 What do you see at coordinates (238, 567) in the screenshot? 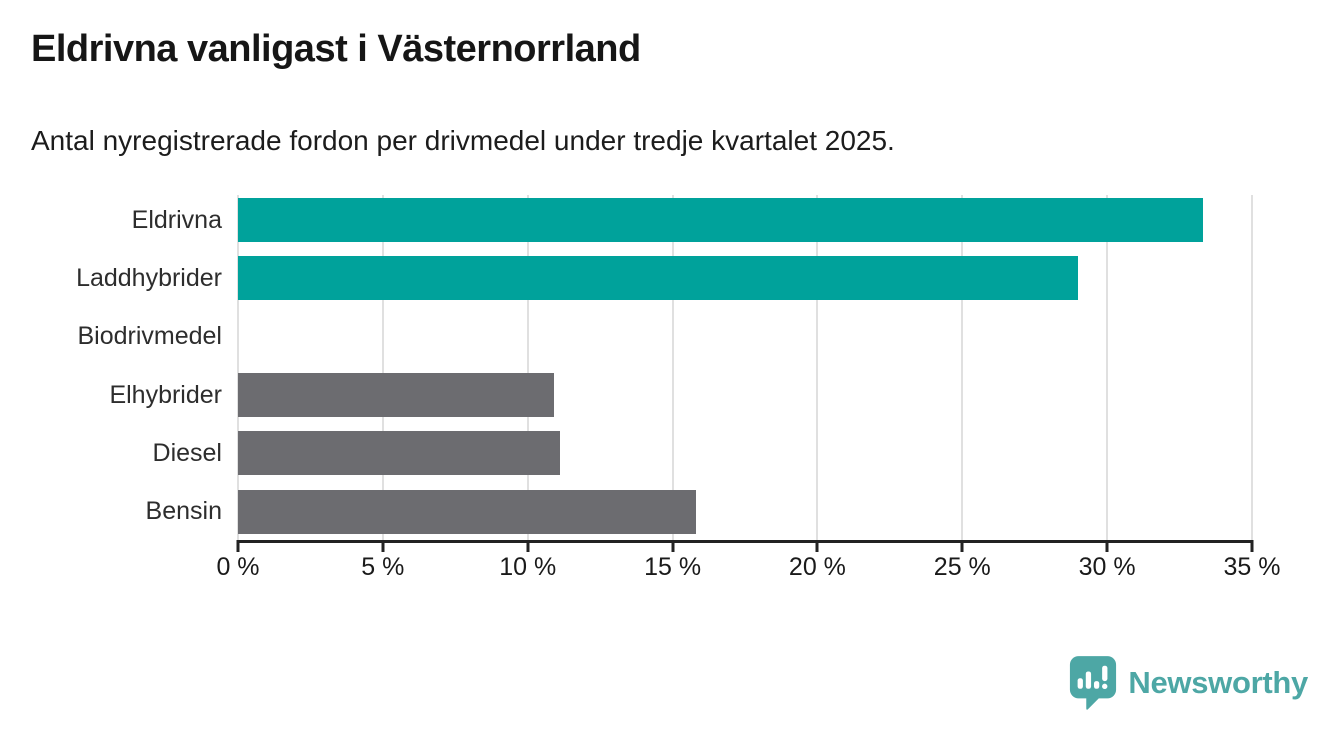
I see `axis-tick-label: 0 %` at bounding box center [238, 567].